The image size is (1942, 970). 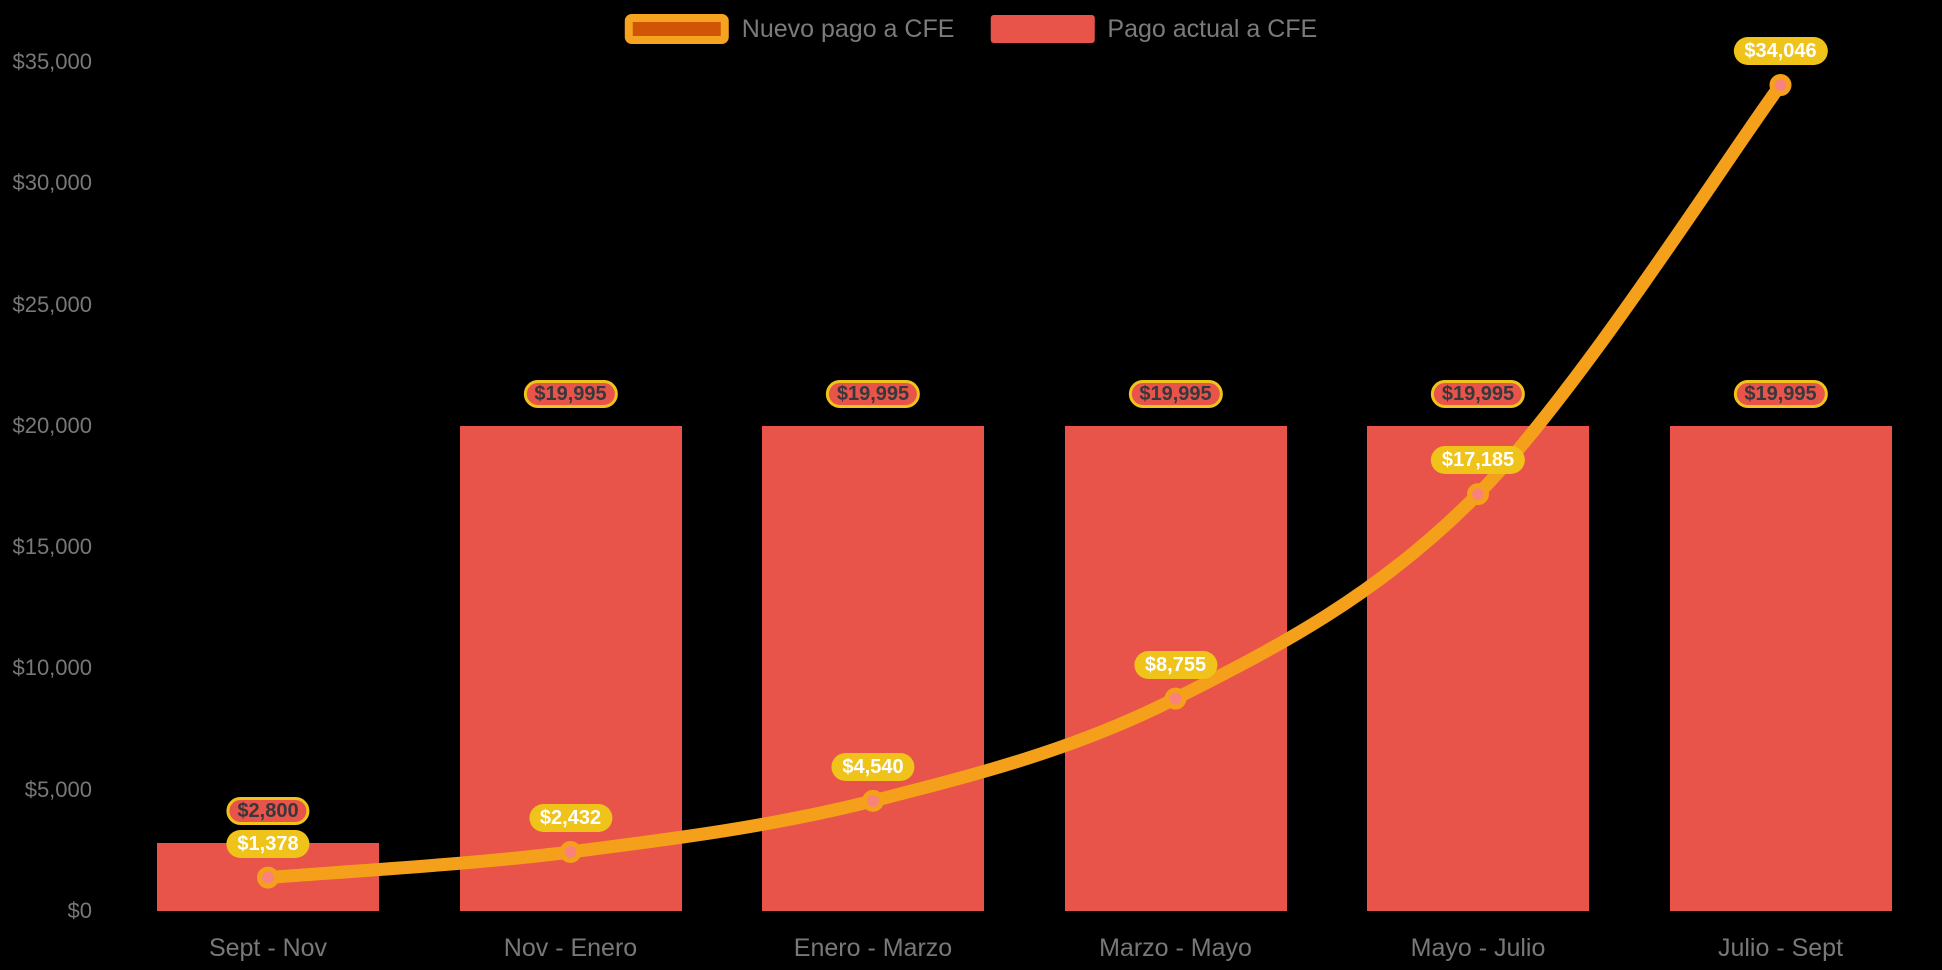 What do you see at coordinates (268, 843) in the screenshot?
I see `line-value-label: $1,378` at bounding box center [268, 843].